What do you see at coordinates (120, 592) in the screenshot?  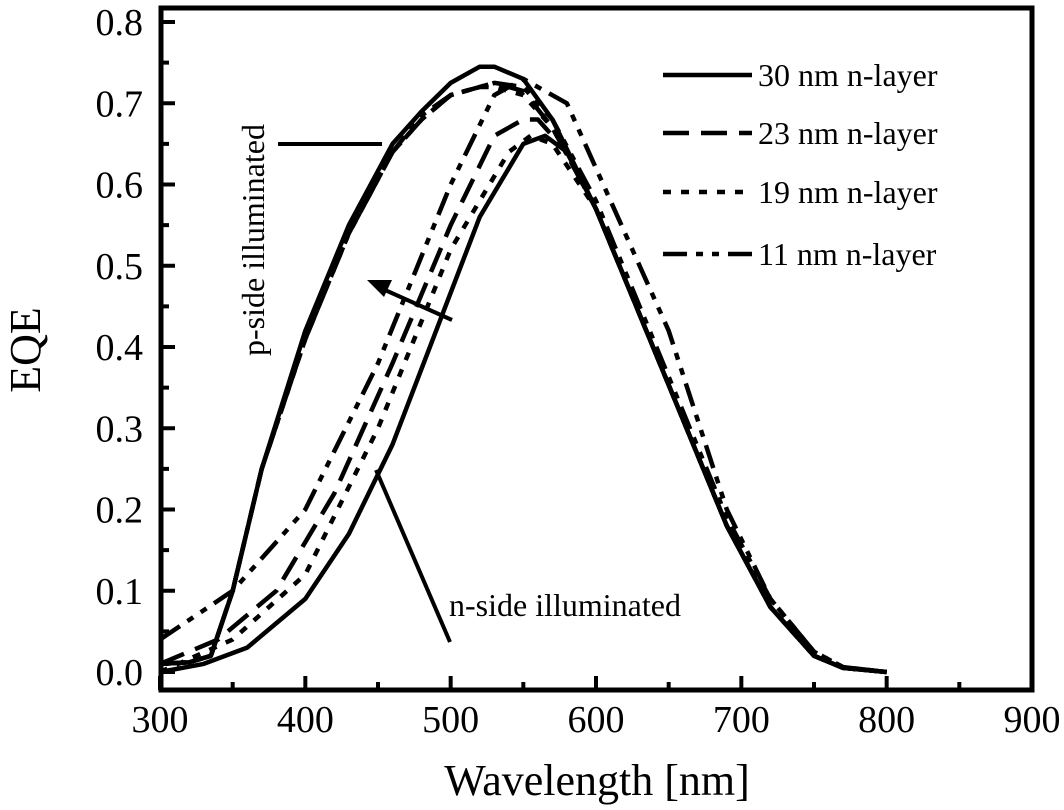 I see `y-tick-label: 0.1` at bounding box center [120, 592].